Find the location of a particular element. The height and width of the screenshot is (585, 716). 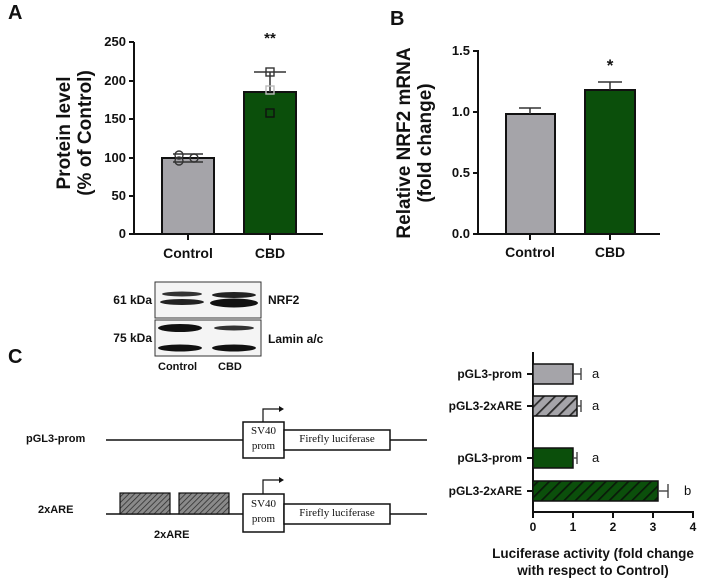

panel-b-ytick: 1.0 is located at coordinates (460, 111).